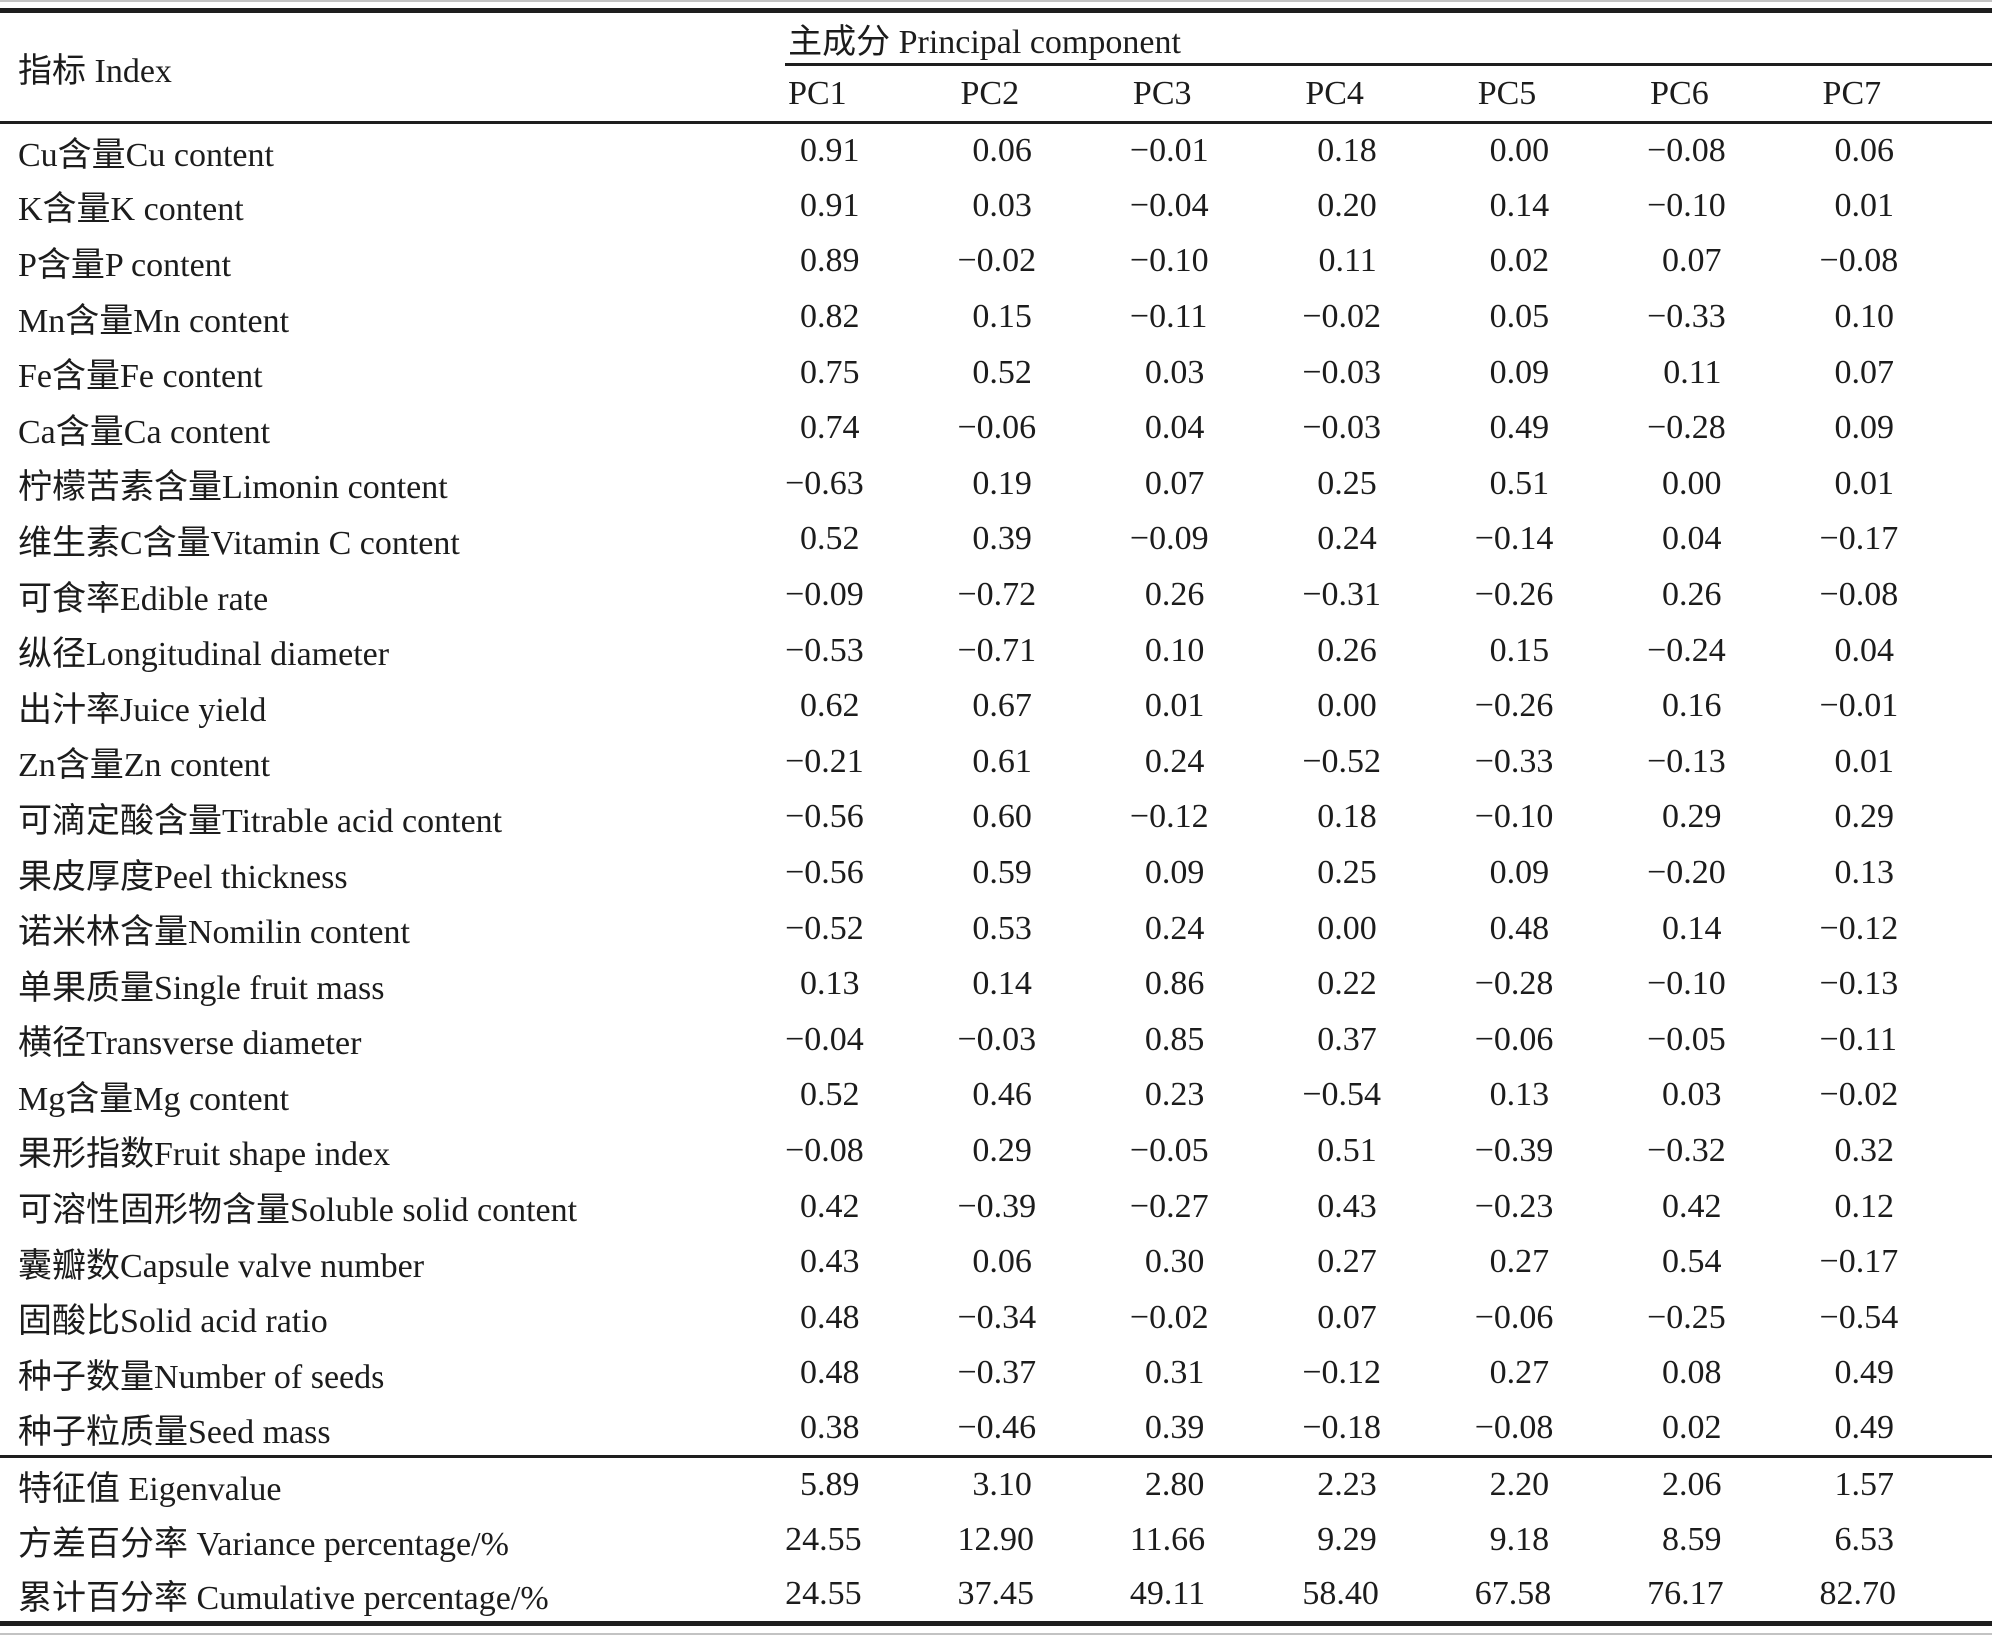 Image resolution: width=1992 pixels, height=1640 pixels. What do you see at coordinates (1169, 205) in the screenshot?
I see `value-cell: −0.04` at bounding box center [1169, 205].